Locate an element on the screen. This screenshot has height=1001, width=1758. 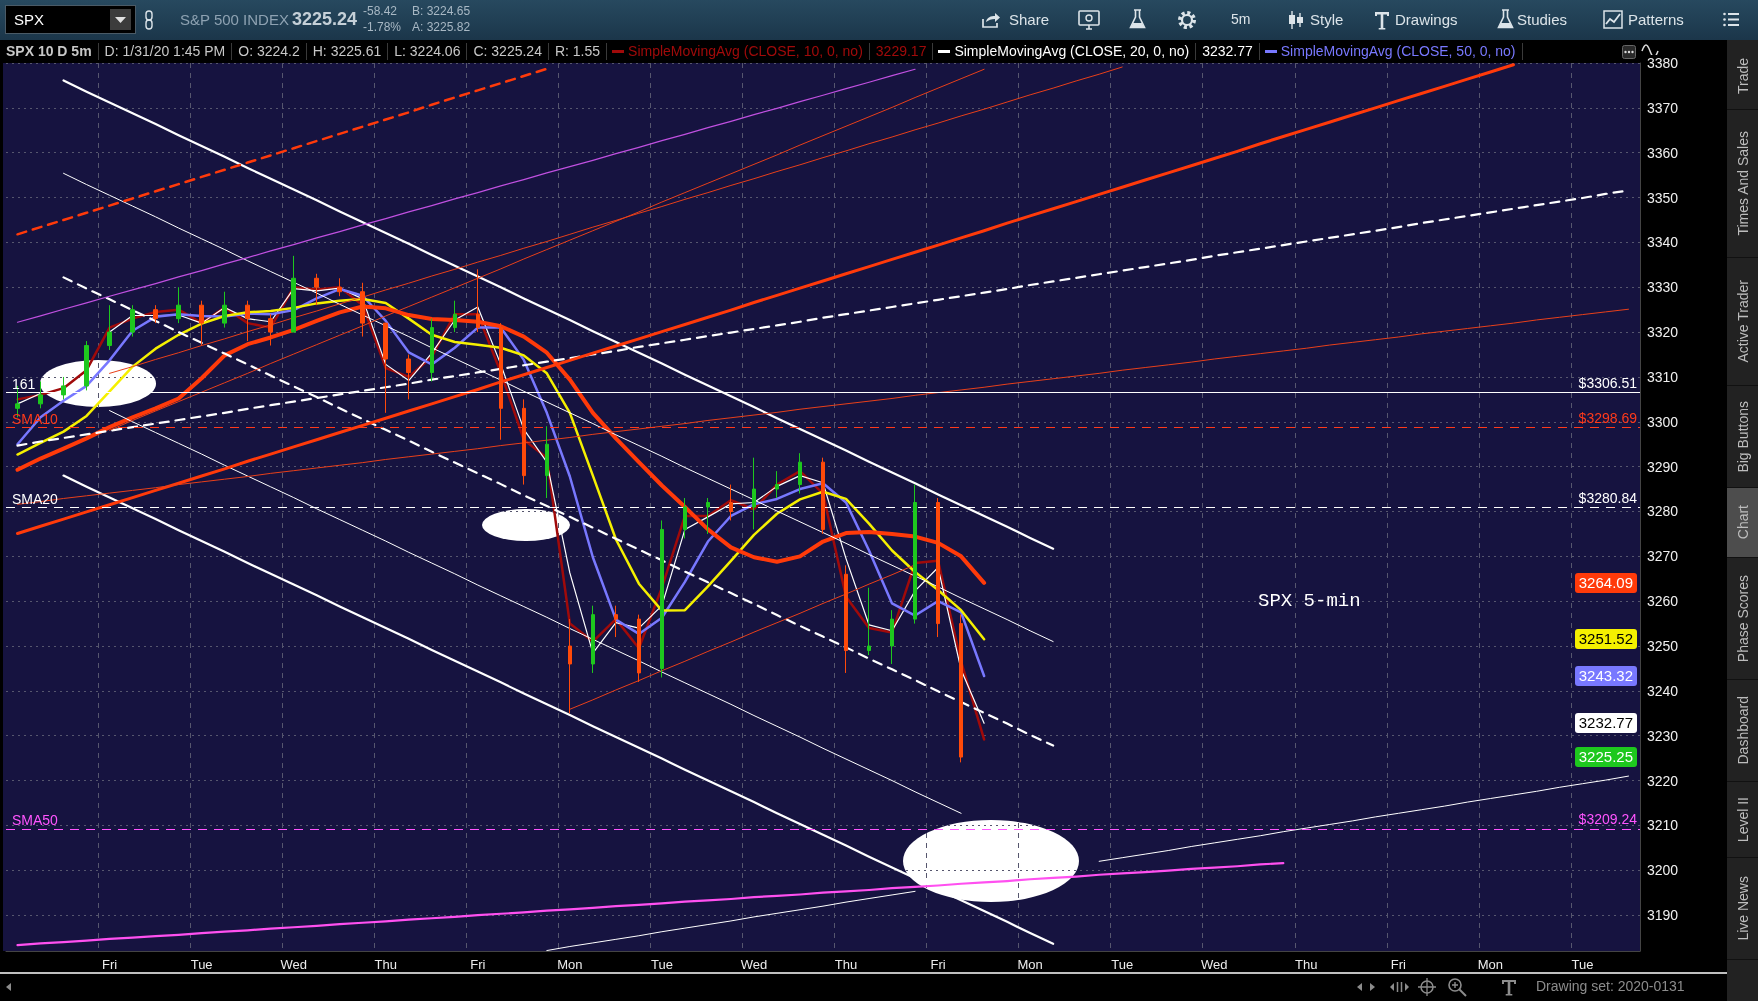
y-tick-label: 3230 is located at coordinates (1663, 735).